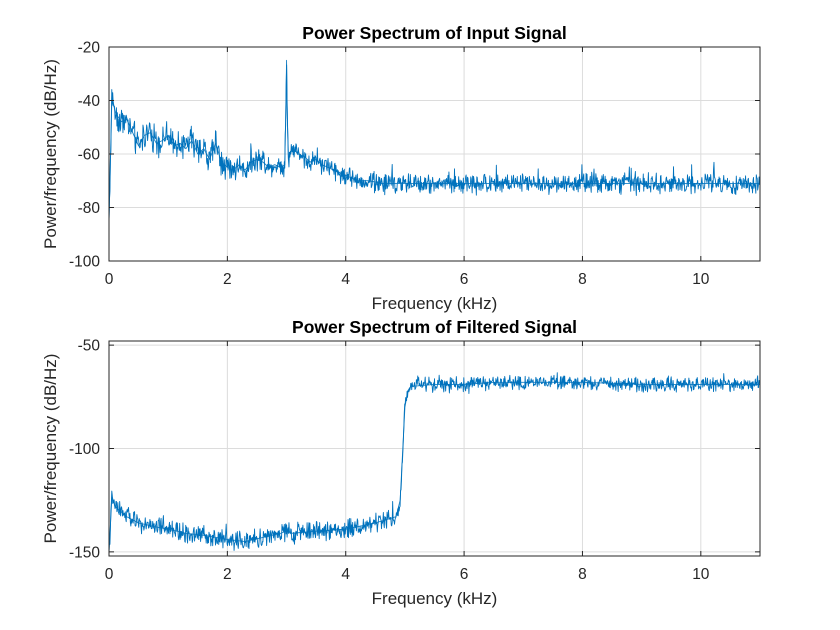  What do you see at coordinates (84, 449) in the screenshot?
I see `filtered-spectrum-ytick-label: -100` at bounding box center [84, 449].